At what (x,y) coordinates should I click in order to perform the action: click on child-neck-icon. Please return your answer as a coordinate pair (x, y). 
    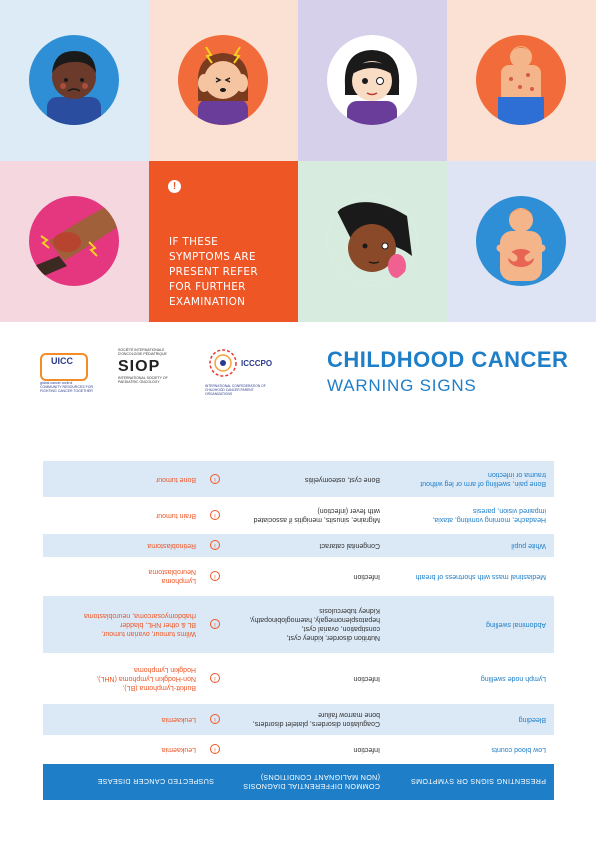
    Looking at the image, I should click on (372, 241).